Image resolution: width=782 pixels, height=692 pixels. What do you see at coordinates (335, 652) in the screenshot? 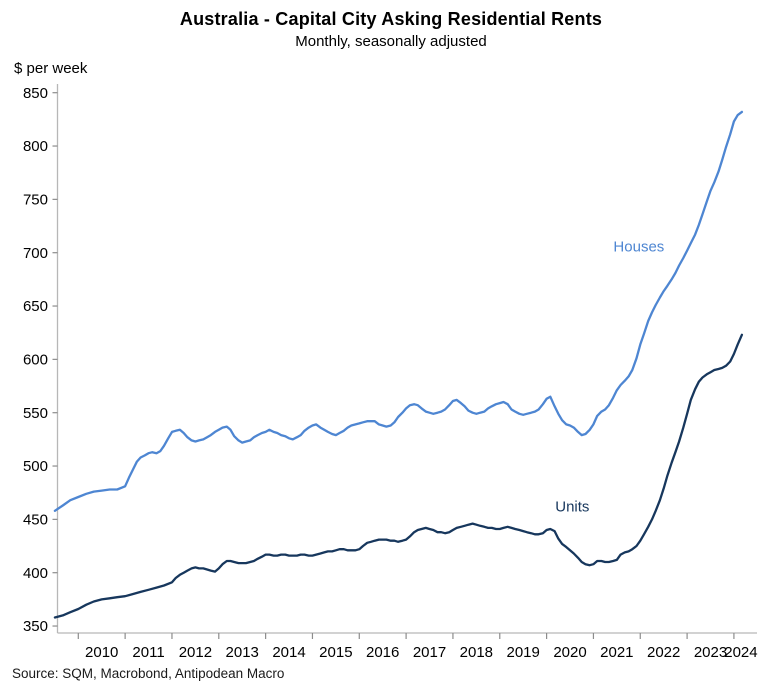
I see `x-axis-tick-label: 2015` at bounding box center [335, 652].